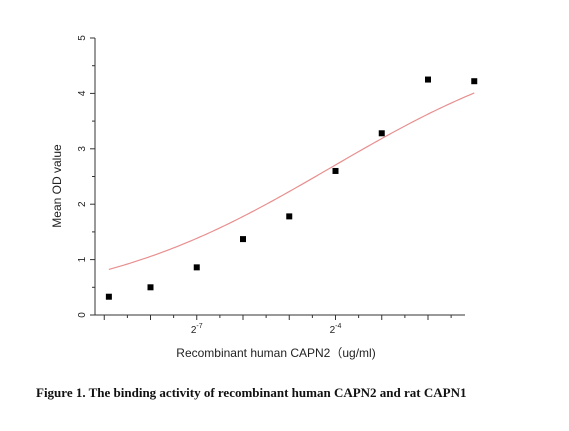 This screenshot has width=569, height=431. Describe the element at coordinates (82, 149) in the screenshot. I see `y-tick-label: 3` at that location.